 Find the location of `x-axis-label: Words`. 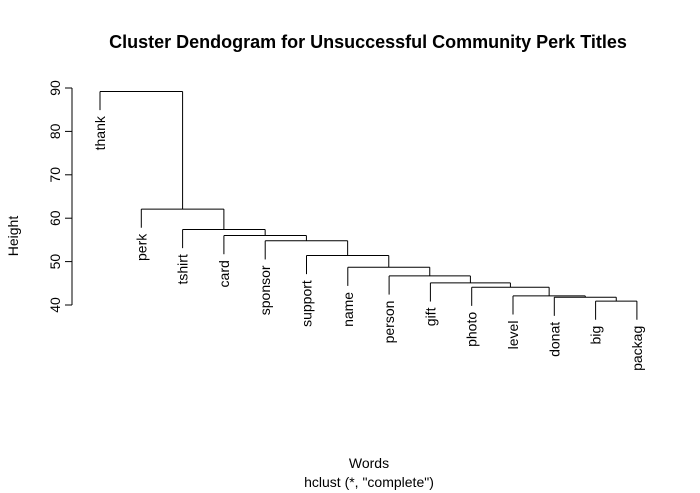

x-axis-label: Words is located at coordinates (369, 463).